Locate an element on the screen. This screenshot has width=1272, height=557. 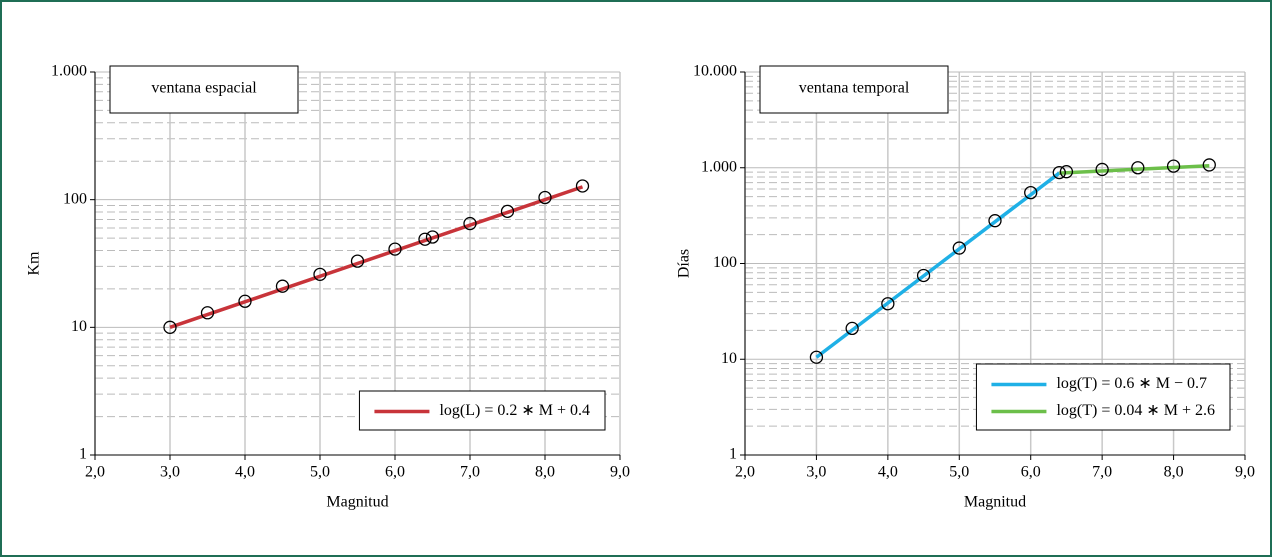
y-axis-label: Días is located at coordinates (684, 263).